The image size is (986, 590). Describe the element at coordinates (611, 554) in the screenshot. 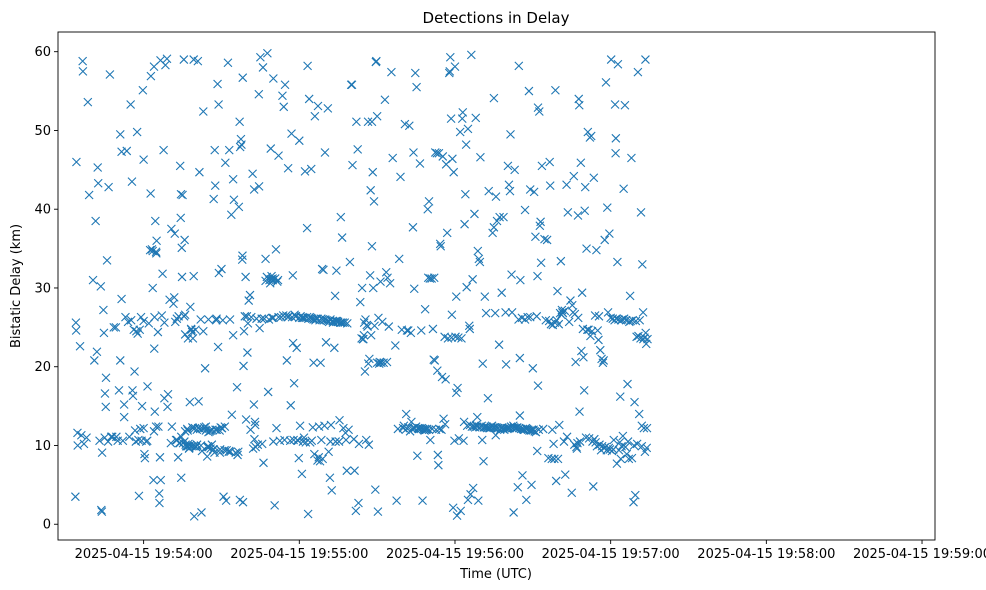

I see `x-tick-label: 2025-04-15 19:57:00` at that location.